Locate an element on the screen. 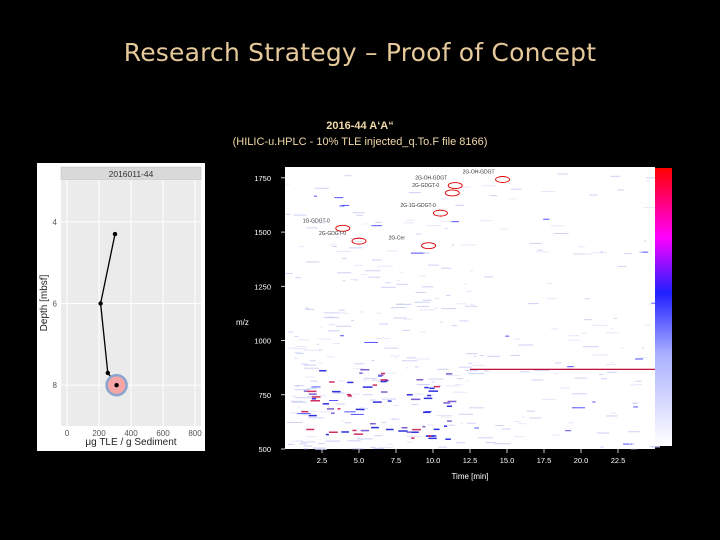 This screenshot has height=540, width=720. depth-grid is located at coordinates (131, 303).